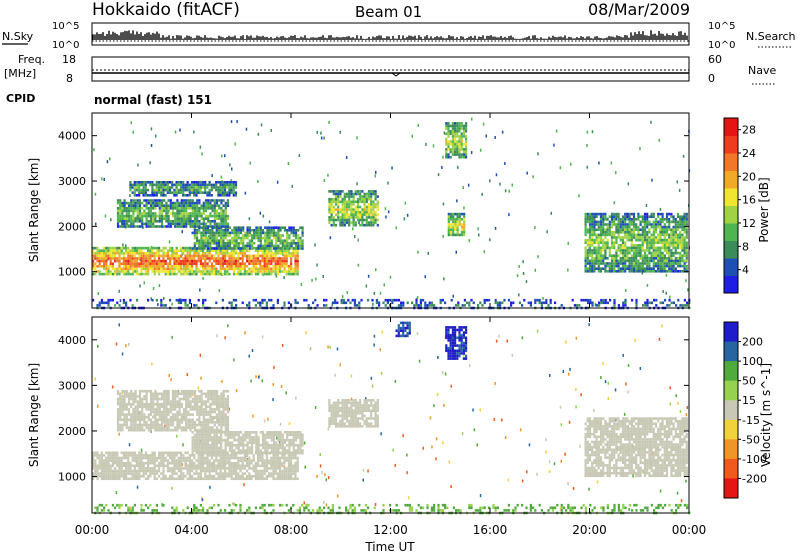 The width and height of the screenshot is (800, 558). What do you see at coordinates (749, 130) in the screenshot?
I see `colorbar-tick-label: 28` at bounding box center [749, 130].